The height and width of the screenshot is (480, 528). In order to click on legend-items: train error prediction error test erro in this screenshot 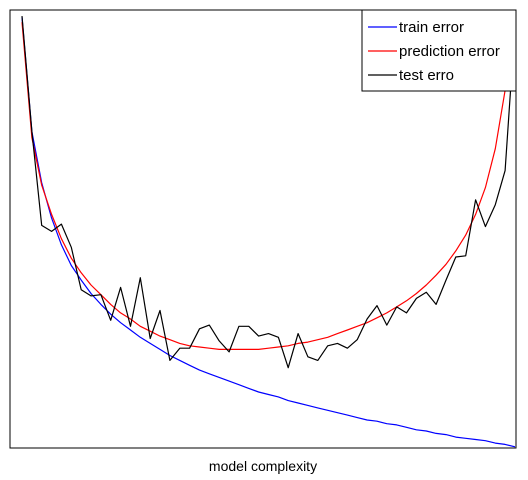, I will do `click(434, 51)`.